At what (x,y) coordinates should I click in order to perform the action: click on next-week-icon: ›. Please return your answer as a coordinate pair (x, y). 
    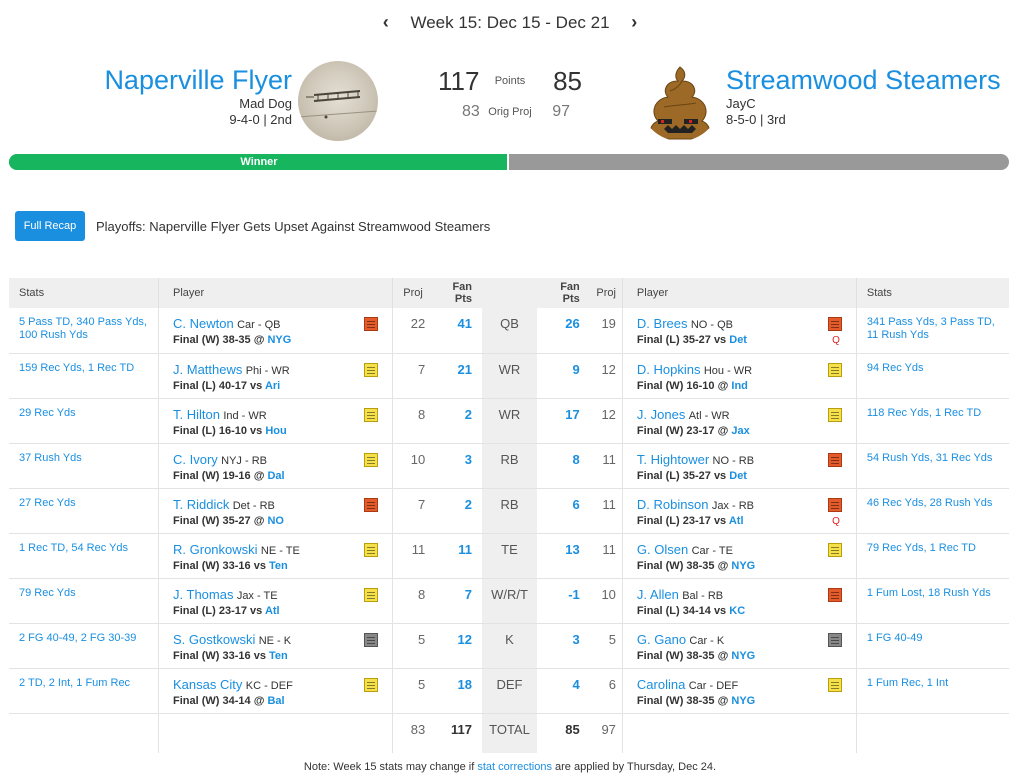
    Looking at the image, I should click on (634, 22).